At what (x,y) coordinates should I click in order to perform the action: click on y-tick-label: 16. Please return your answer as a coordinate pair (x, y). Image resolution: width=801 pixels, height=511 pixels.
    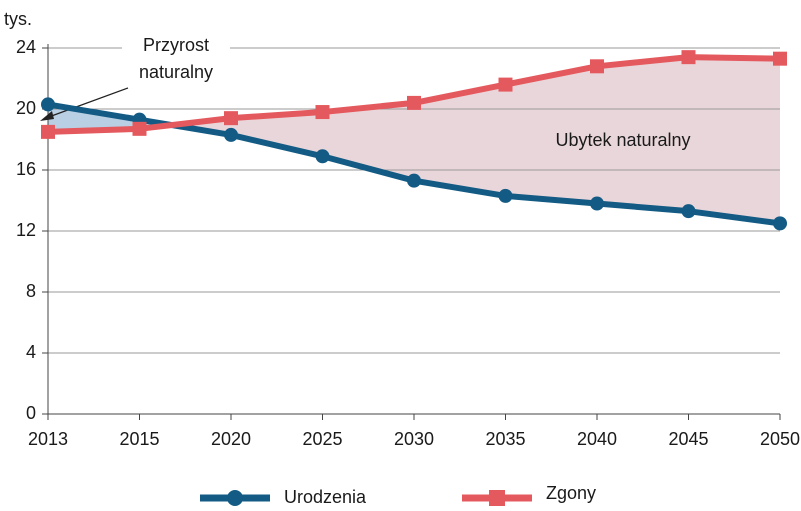
    Looking at the image, I should click on (26, 169).